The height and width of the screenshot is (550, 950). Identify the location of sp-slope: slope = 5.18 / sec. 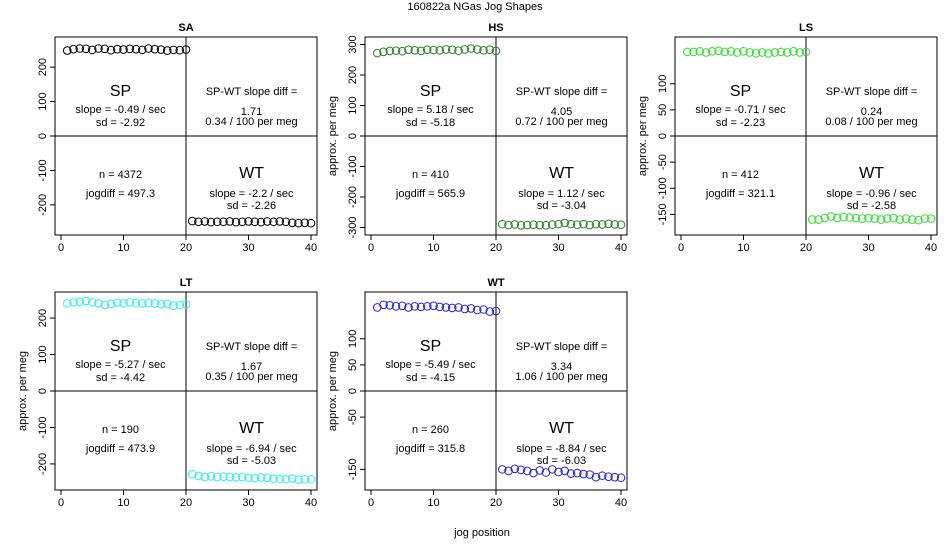
(430, 110).